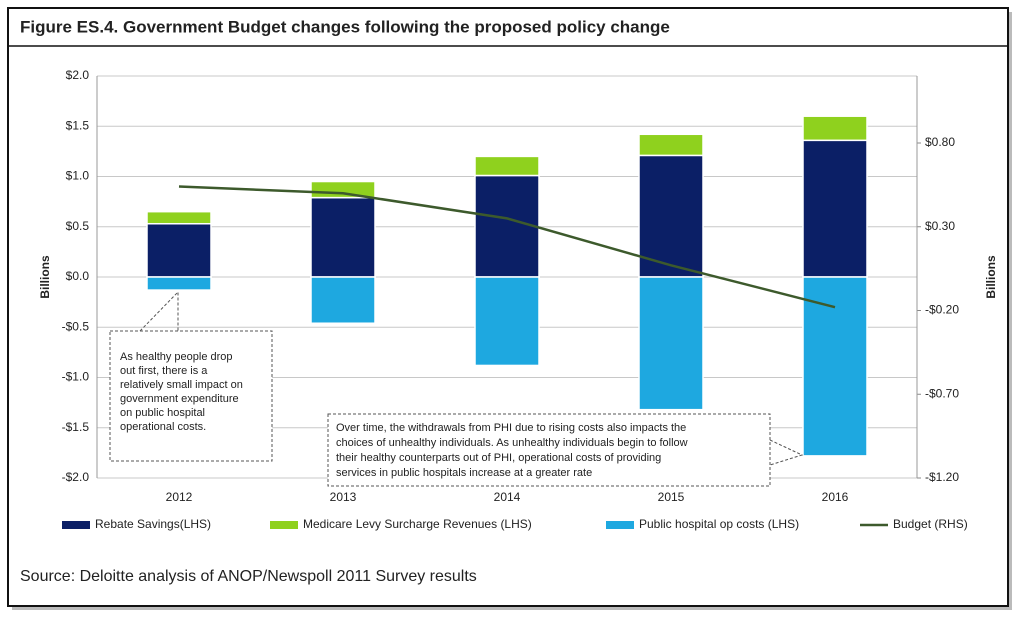 Image resolution: width=1024 pixels, height=620 pixels. What do you see at coordinates (78, 125) in the screenshot?
I see `y-tick-label: $1.5` at bounding box center [78, 125].